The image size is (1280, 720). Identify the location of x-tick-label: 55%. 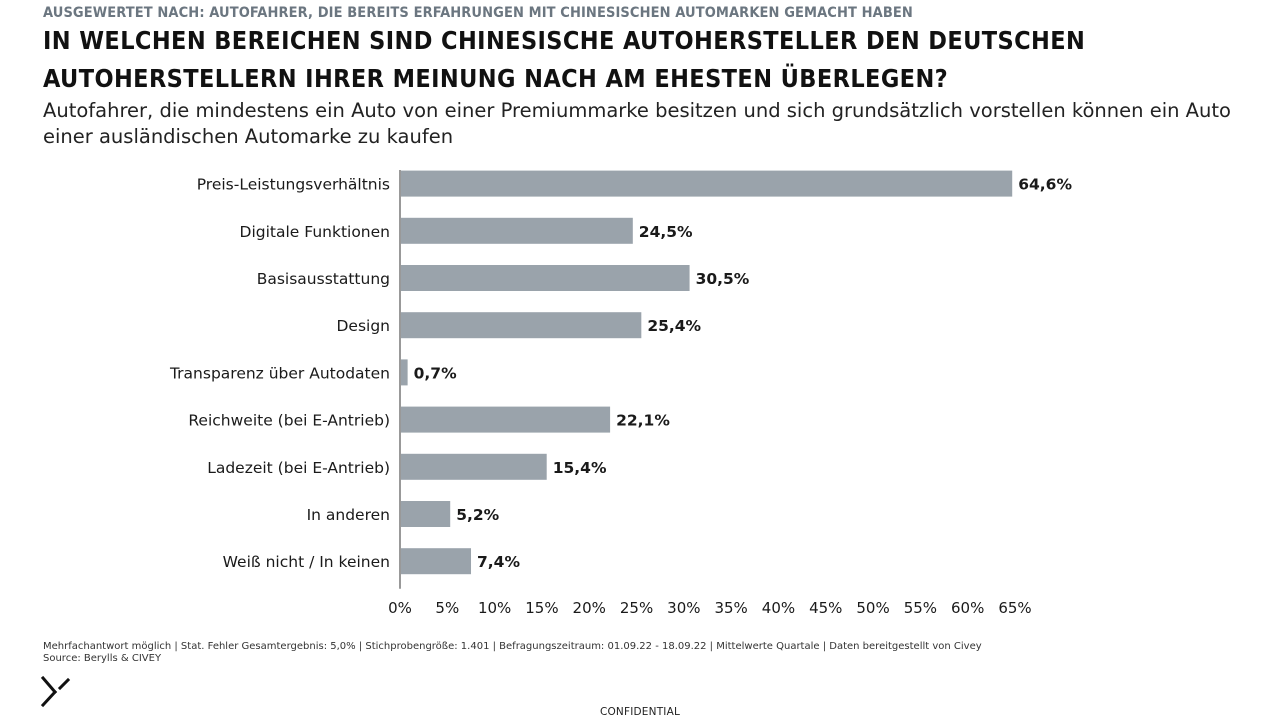
(920, 608).